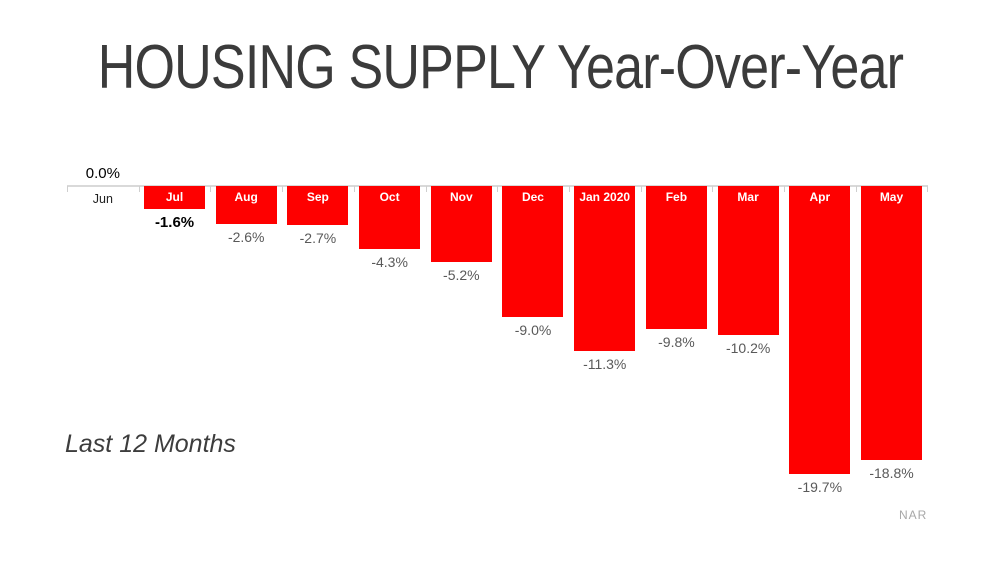 This screenshot has width=1000, height=563. Describe the element at coordinates (103, 350) in the screenshot. I see `category-slot-jun: 0.0% Jun` at that location.